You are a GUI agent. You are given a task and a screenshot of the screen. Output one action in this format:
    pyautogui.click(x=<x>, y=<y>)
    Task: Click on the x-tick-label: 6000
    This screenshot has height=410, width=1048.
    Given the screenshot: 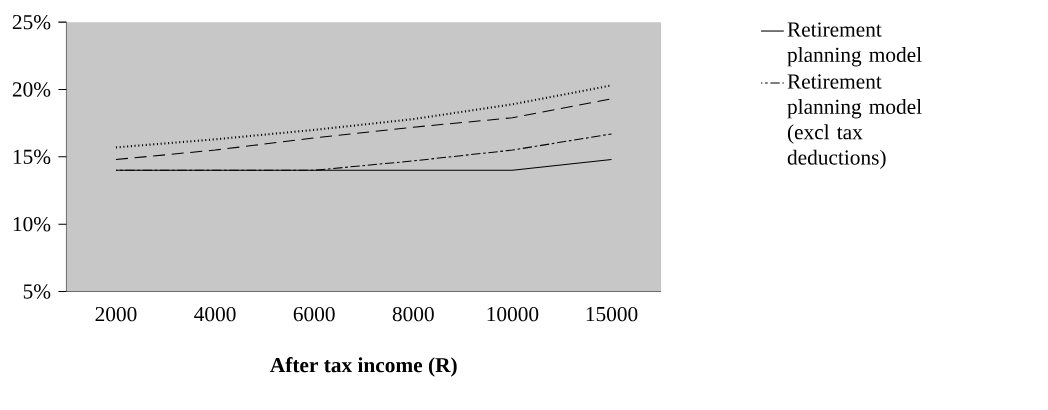 What is the action you would take?
    pyautogui.click(x=314, y=314)
    